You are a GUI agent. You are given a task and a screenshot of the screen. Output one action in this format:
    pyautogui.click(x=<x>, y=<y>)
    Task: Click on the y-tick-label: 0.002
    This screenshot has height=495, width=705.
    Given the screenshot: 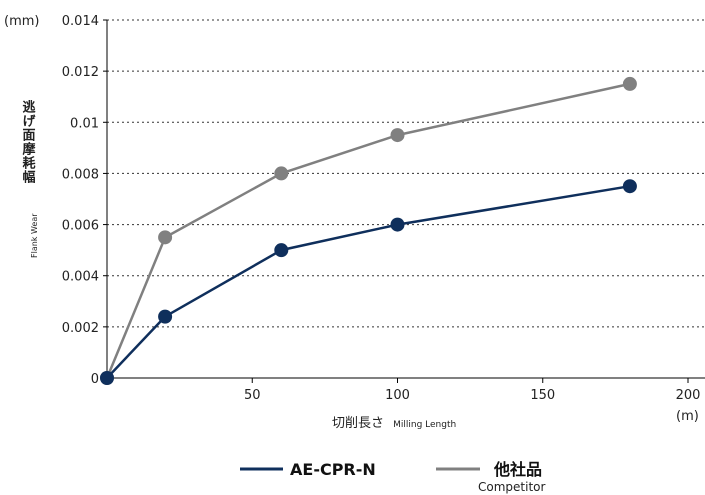 What is the action you would take?
    pyautogui.click(x=80, y=328)
    